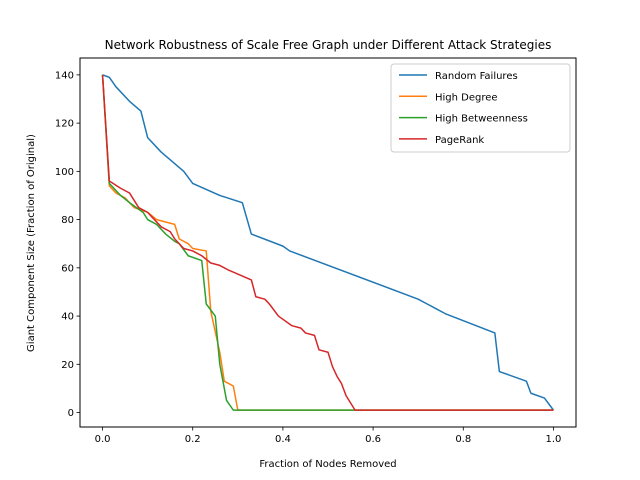 Image resolution: width=640 pixels, height=480 pixels. I want to click on x-tick-label: 0.6, so click(373, 439).